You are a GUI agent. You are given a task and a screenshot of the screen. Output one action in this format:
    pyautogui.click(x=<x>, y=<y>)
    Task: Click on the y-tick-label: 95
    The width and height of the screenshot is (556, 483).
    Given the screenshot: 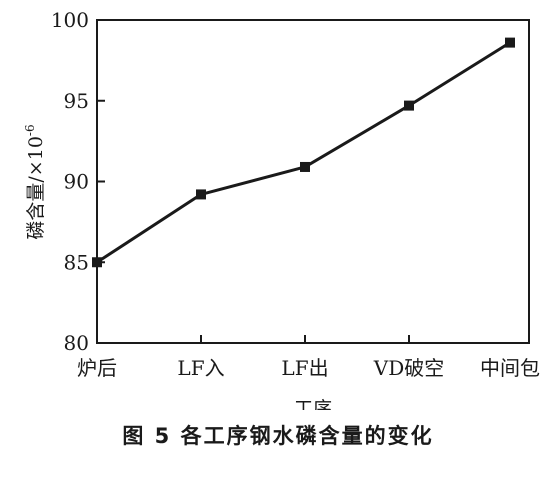 What is the action you would take?
    pyautogui.click(x=76, y=101)
    